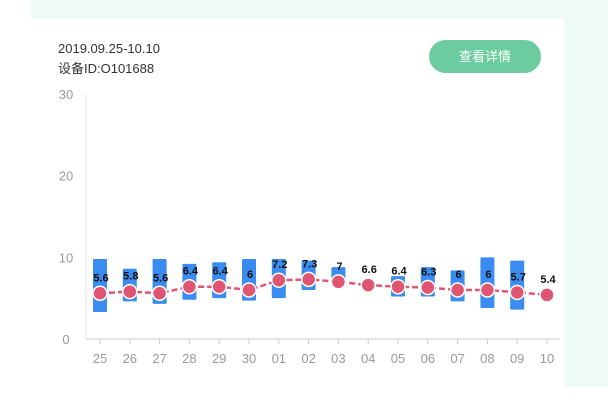 The image size is (608, 407). I want to click on x-tick-label: 01, so click(279, 358).